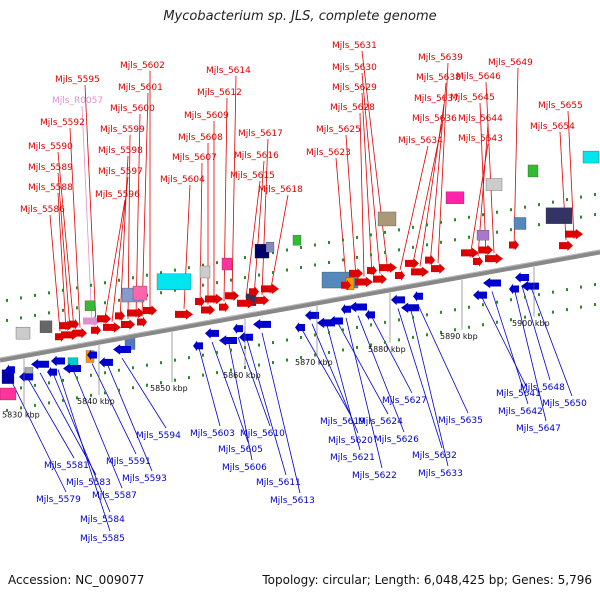  What do you see at coordinates (88, 483) in the screenshot?
I see `gene-label-mjls_5583: Mjls_5583` at bounding box center [88, 483].